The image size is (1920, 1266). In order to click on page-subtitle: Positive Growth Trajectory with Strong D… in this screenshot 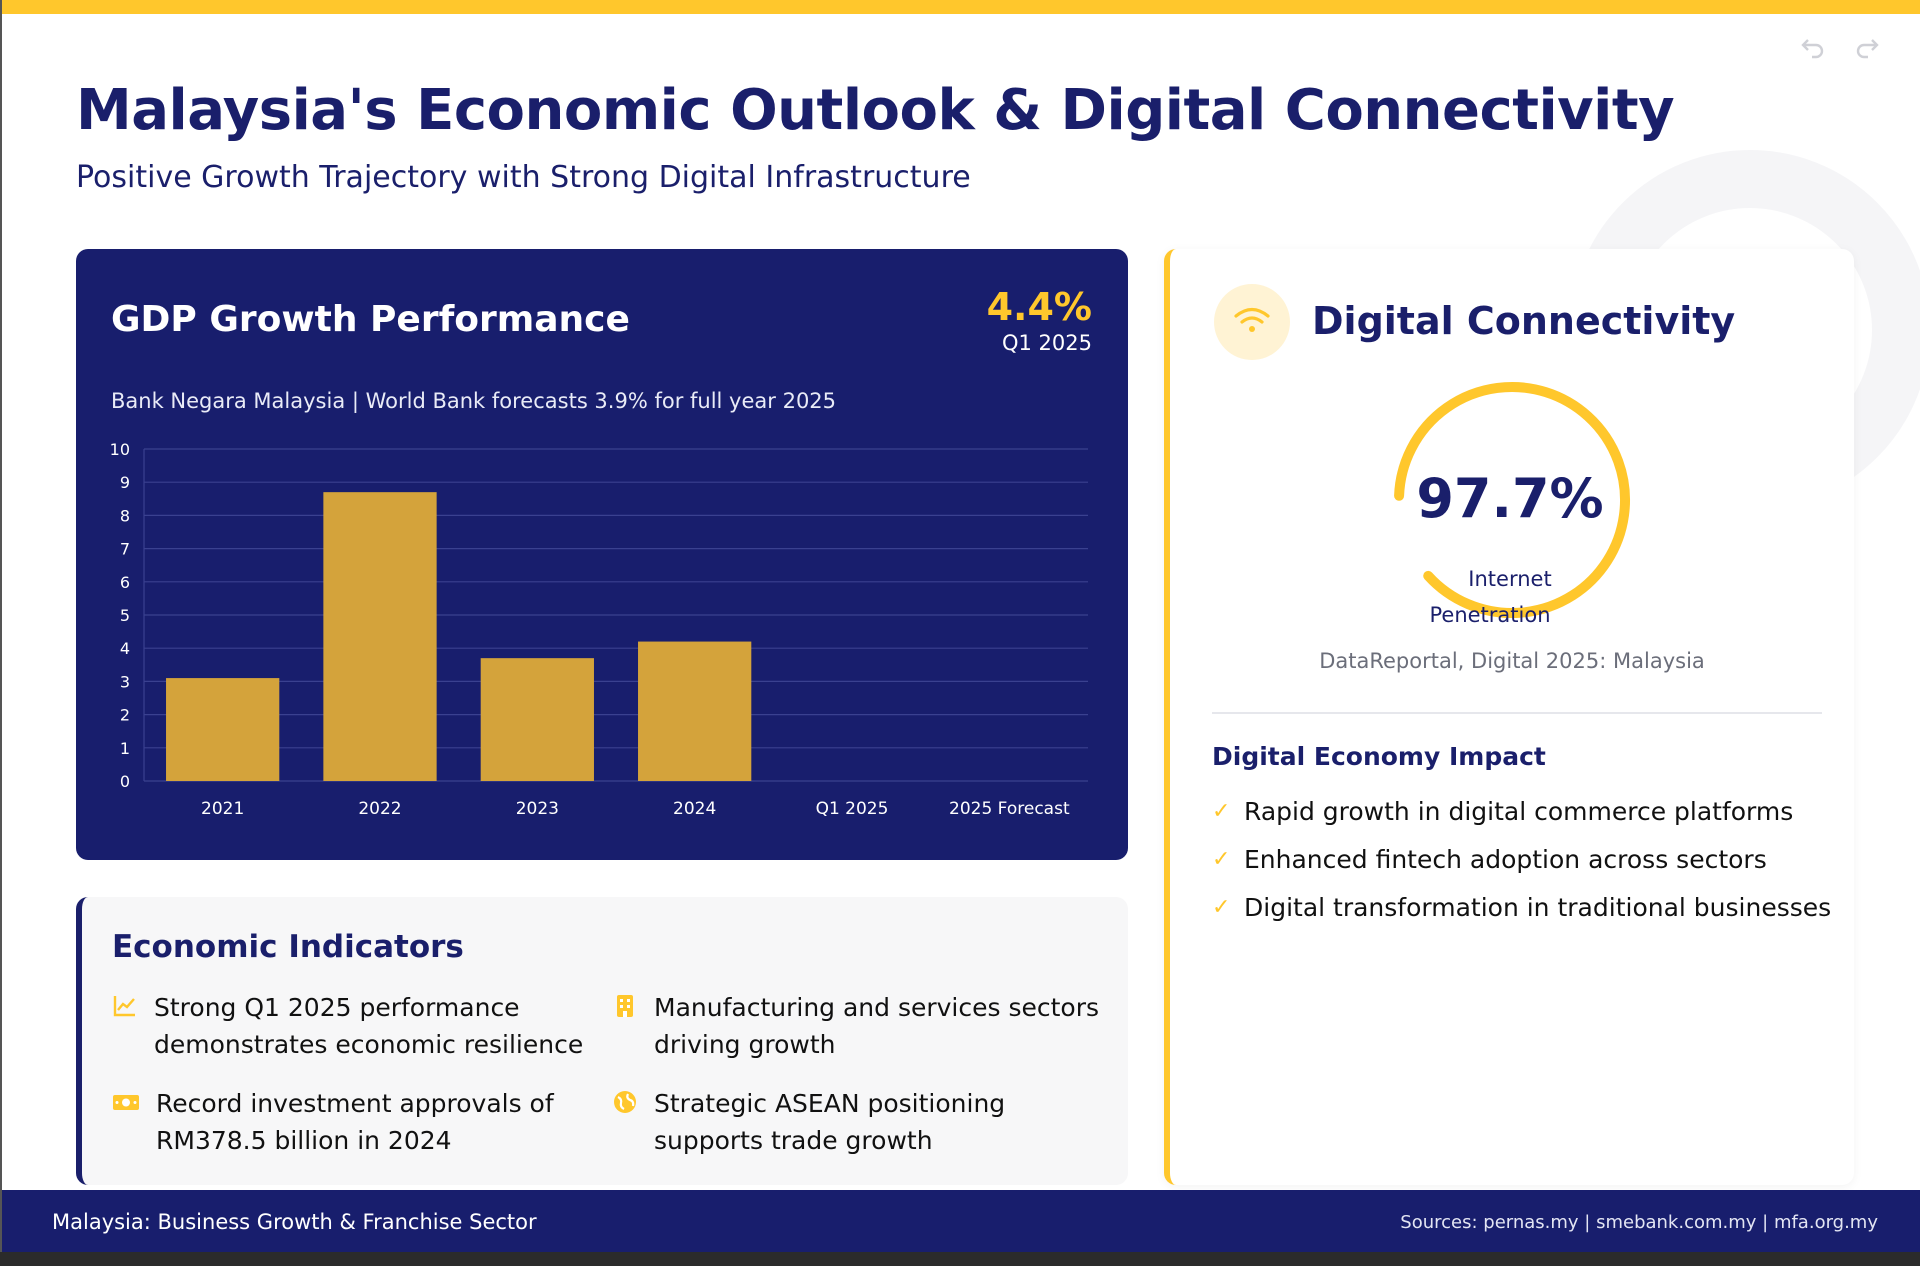, I will do `click(523, 177)`.